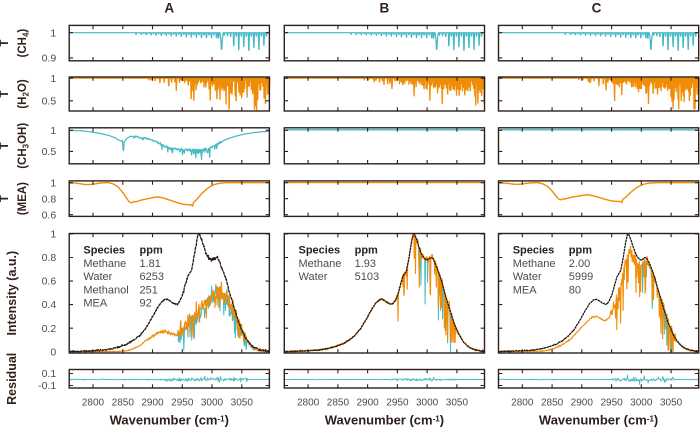 Image resolution: width=700 pixels, height=433 pixels. Describe the element at coordinates (23, 198) in the screenshot. I see `svg-text: (MEA)` at that location.